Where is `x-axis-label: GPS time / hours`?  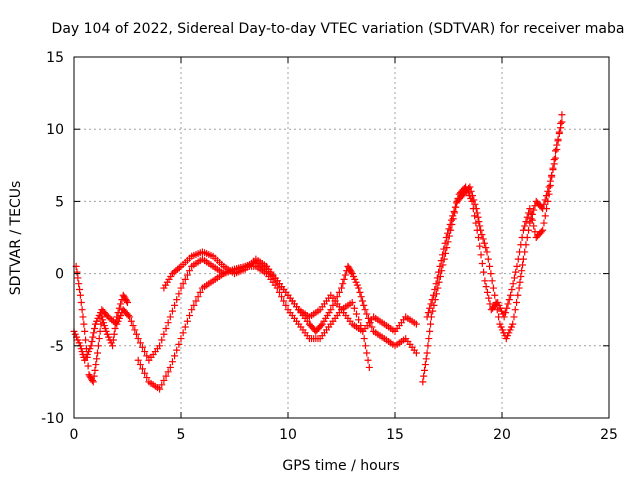 x-axis-label: GPS time / hours is located at coordinates (340, 466).